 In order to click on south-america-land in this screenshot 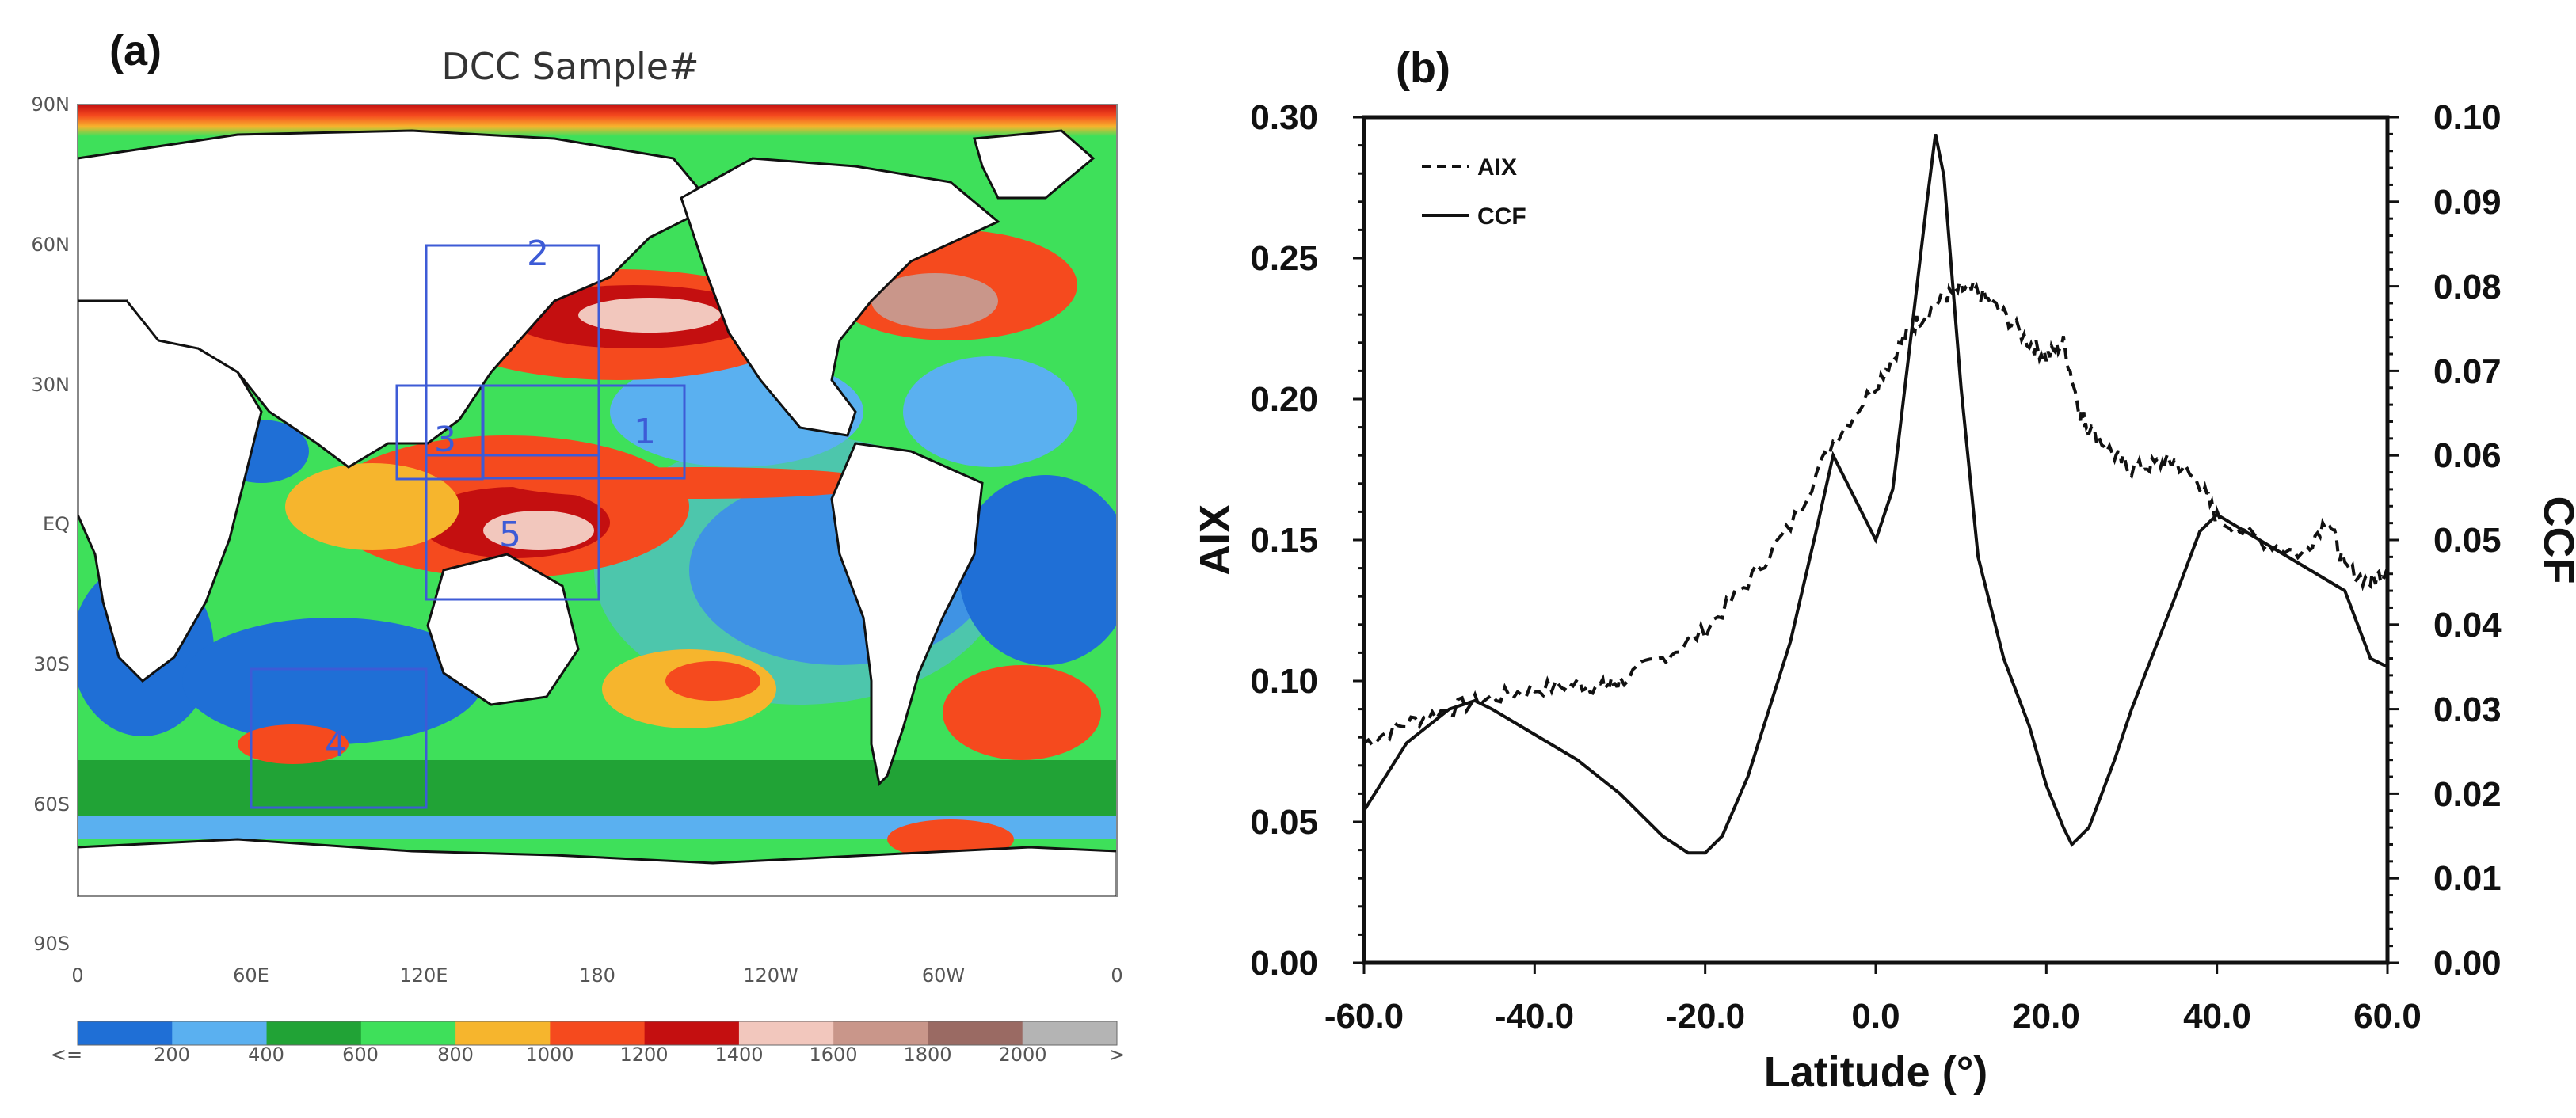, I will do `click(907, 614)`.